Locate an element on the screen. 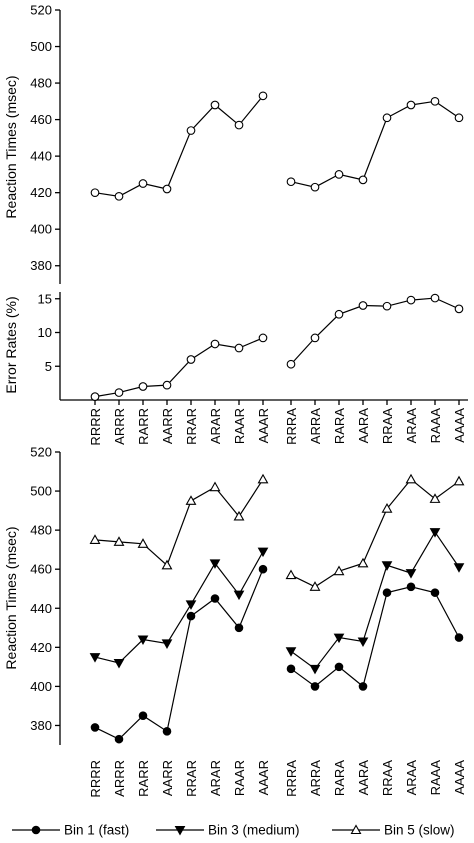 Image resolution: width=474 pixels, height=843 pixels. bin-5-slow-point-rrrr is located at coordinates (95, 539).